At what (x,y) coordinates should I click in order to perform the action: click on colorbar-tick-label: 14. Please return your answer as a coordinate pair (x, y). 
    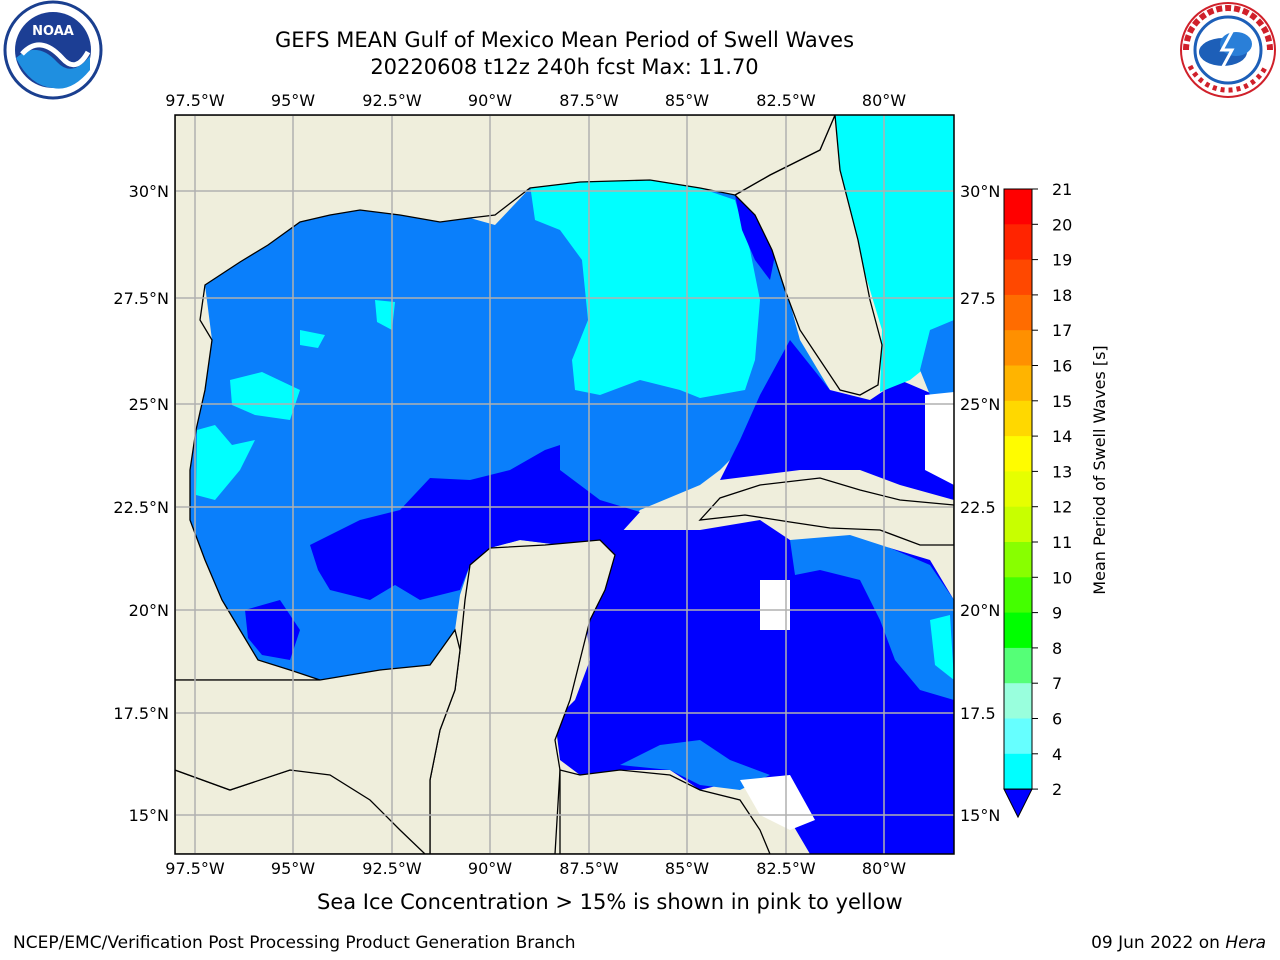
    Looking at the image, I should click on (1062, 436).